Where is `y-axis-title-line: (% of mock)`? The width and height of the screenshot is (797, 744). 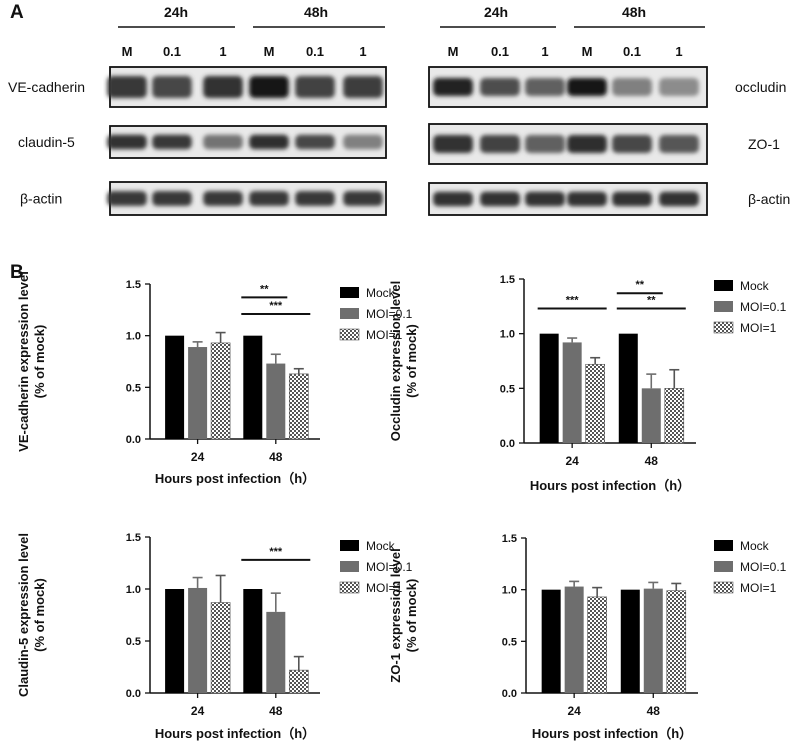 y-axis-title-line: (% of mock) is located at coordinates (39, 615).